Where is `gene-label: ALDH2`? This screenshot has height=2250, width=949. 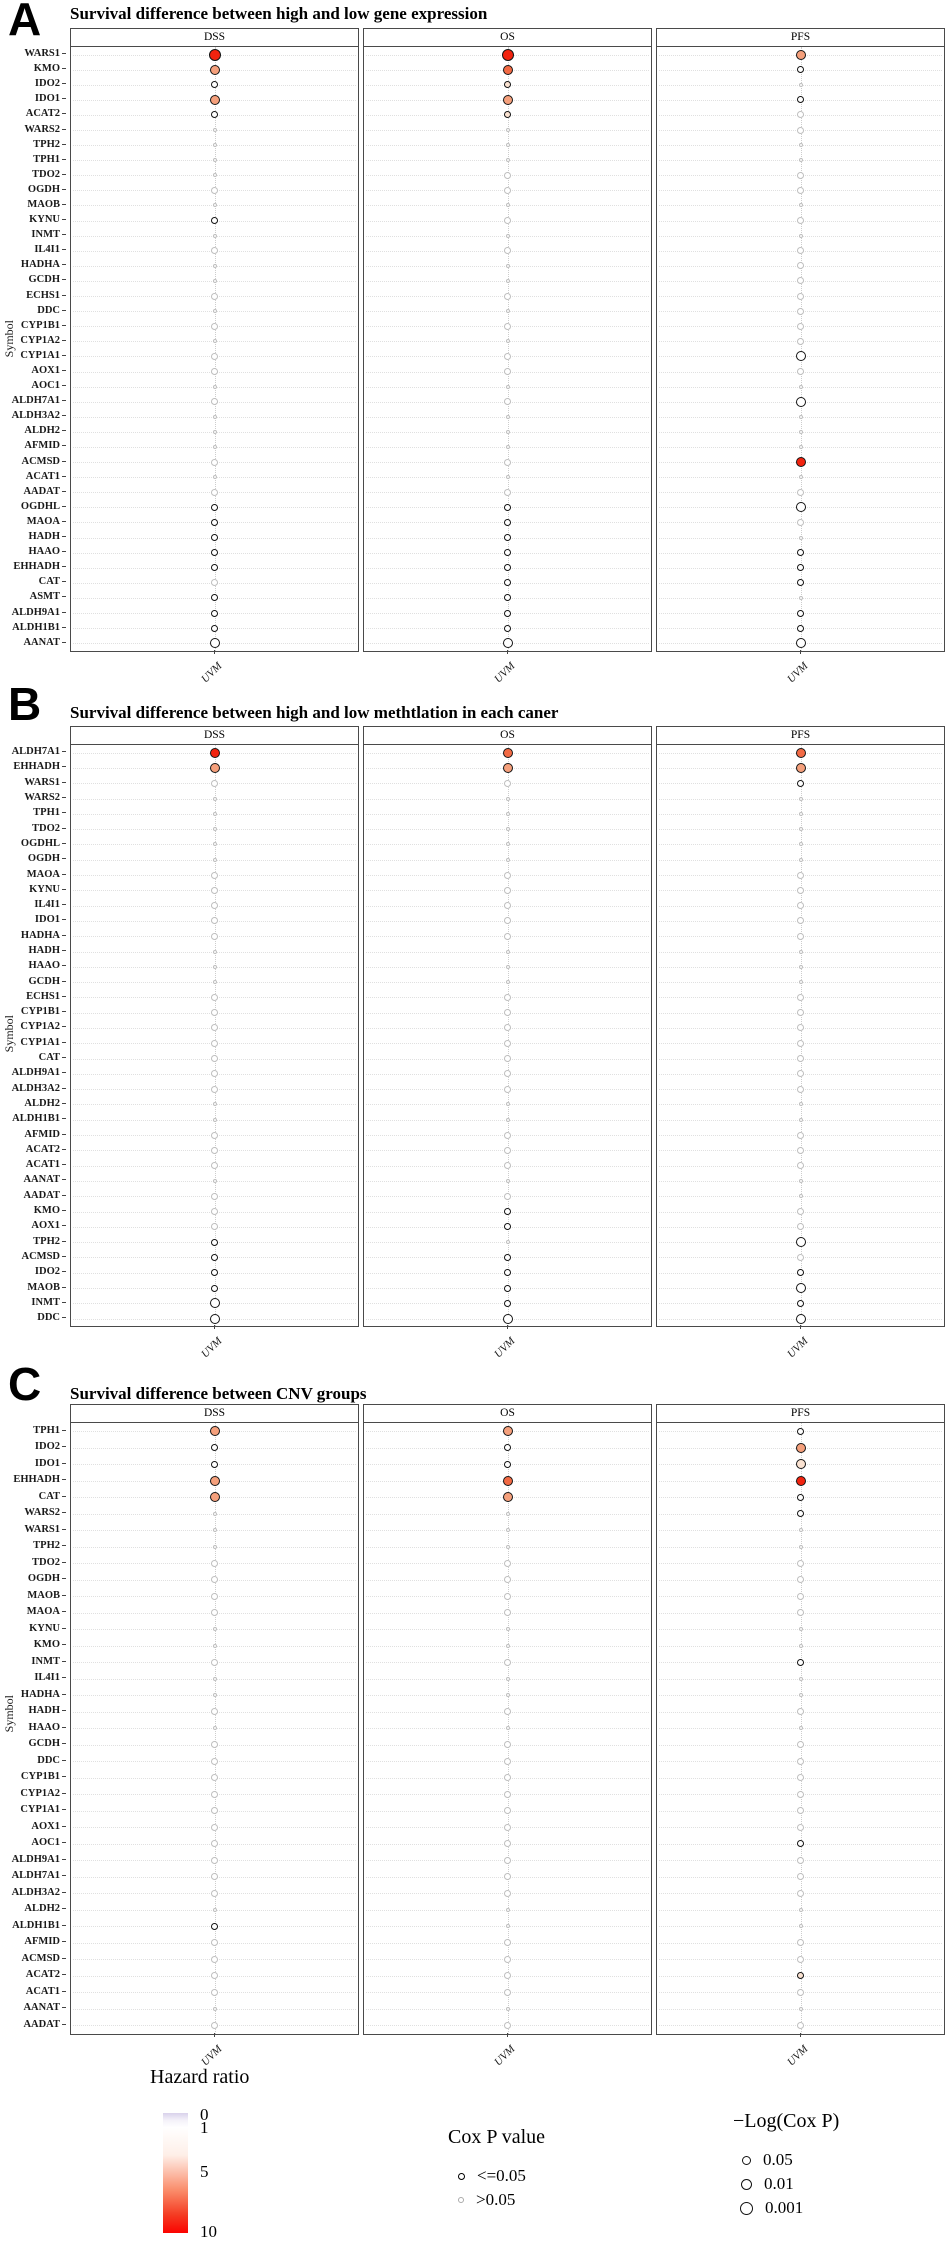 gene-label: ALDH2 is located at coordinates (33, 1103).